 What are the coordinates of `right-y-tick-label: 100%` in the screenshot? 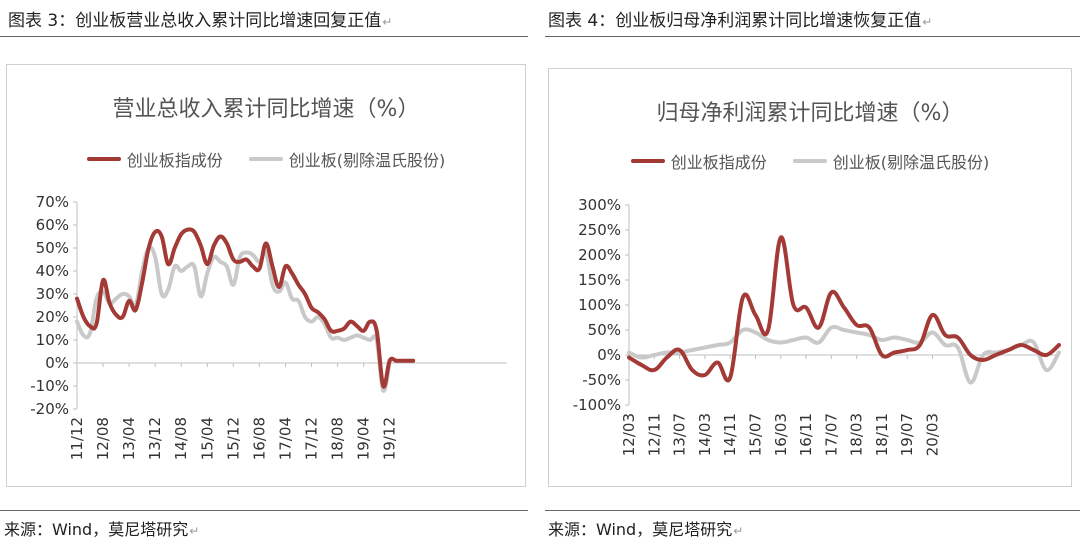 It's located at (599, 305).